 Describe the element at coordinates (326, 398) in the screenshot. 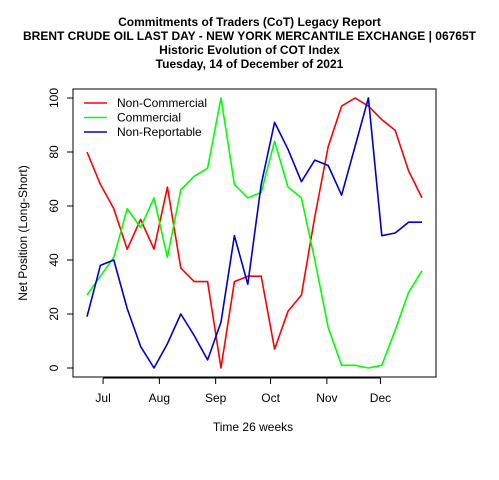

I see `x-tick-label: Nov` at that location.